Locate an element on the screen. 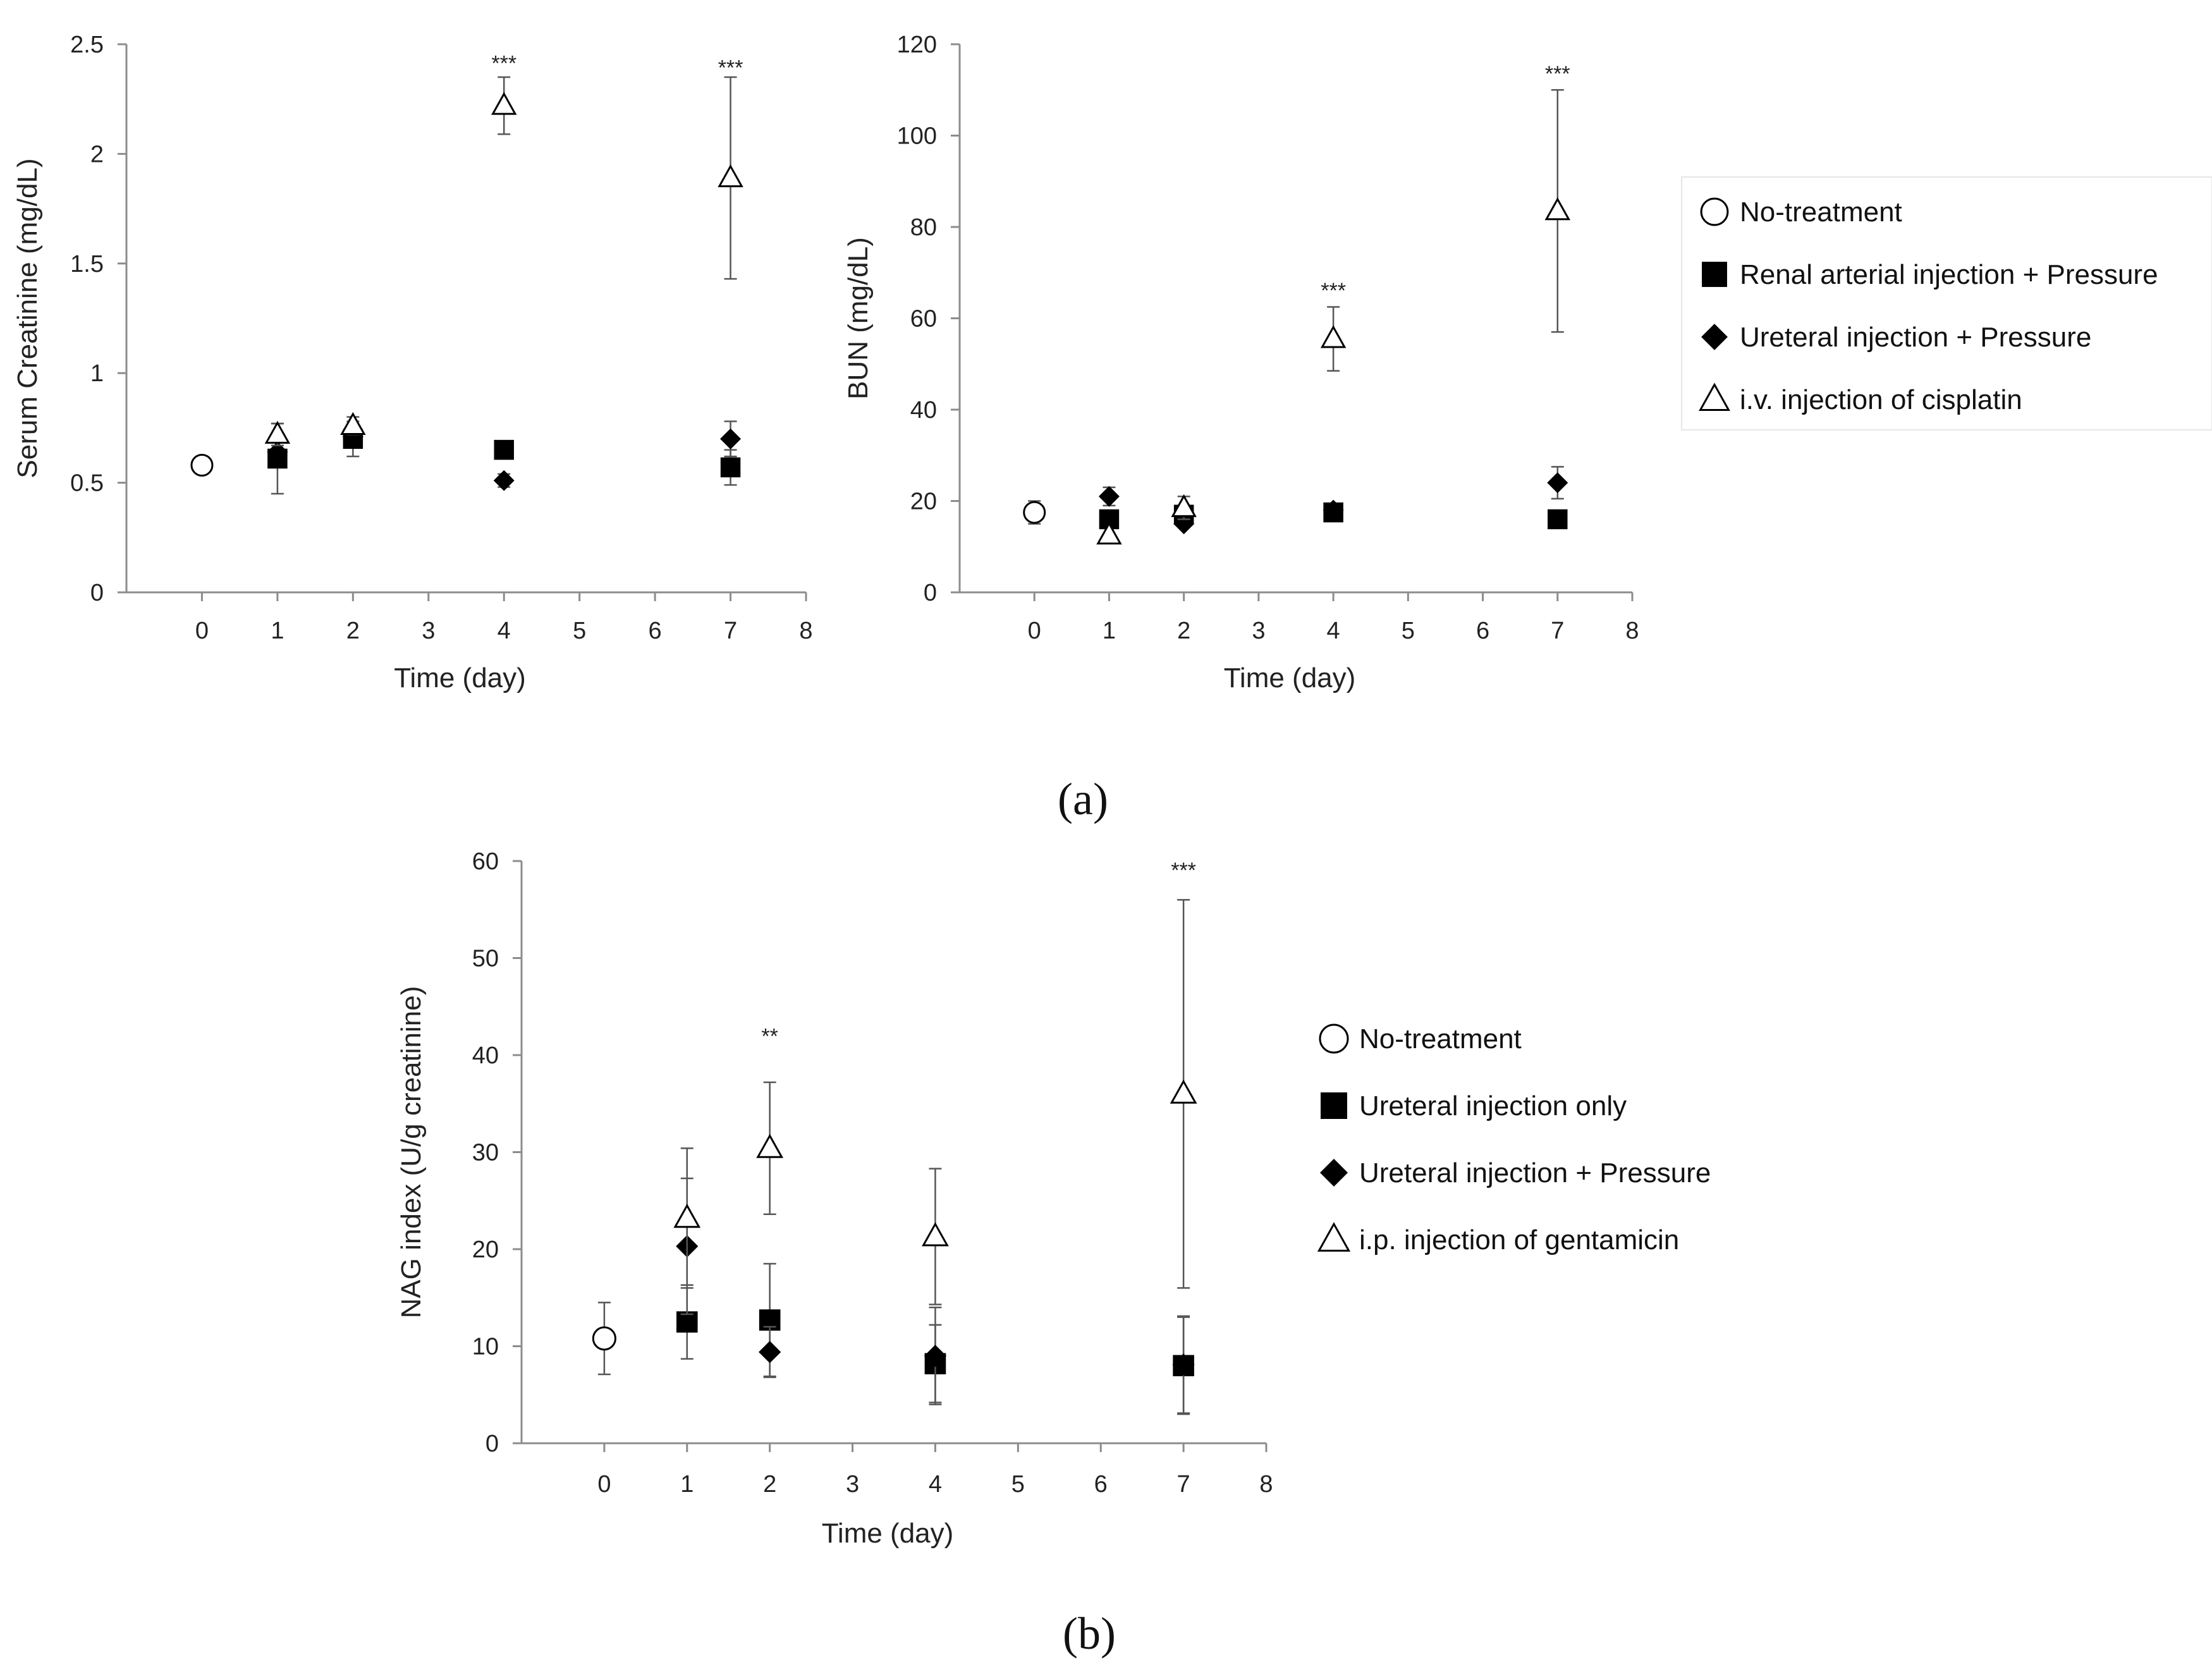 Image resolution: width=2212 pixels, height=1674 pixels. nag-series-i-p-injection-of-gentamicin is located at coordinates (935, 1102).